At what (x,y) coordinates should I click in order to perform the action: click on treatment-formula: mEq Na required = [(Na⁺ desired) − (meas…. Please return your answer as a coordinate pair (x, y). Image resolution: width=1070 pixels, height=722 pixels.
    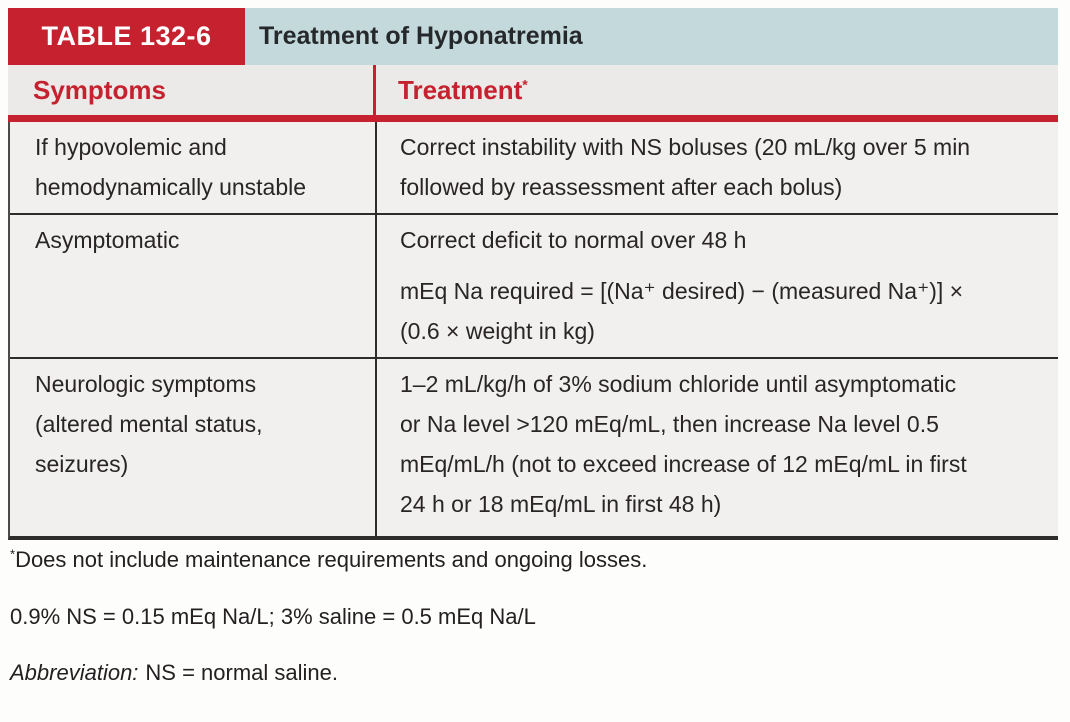
    Looking at the image, I should click on (722, 311).